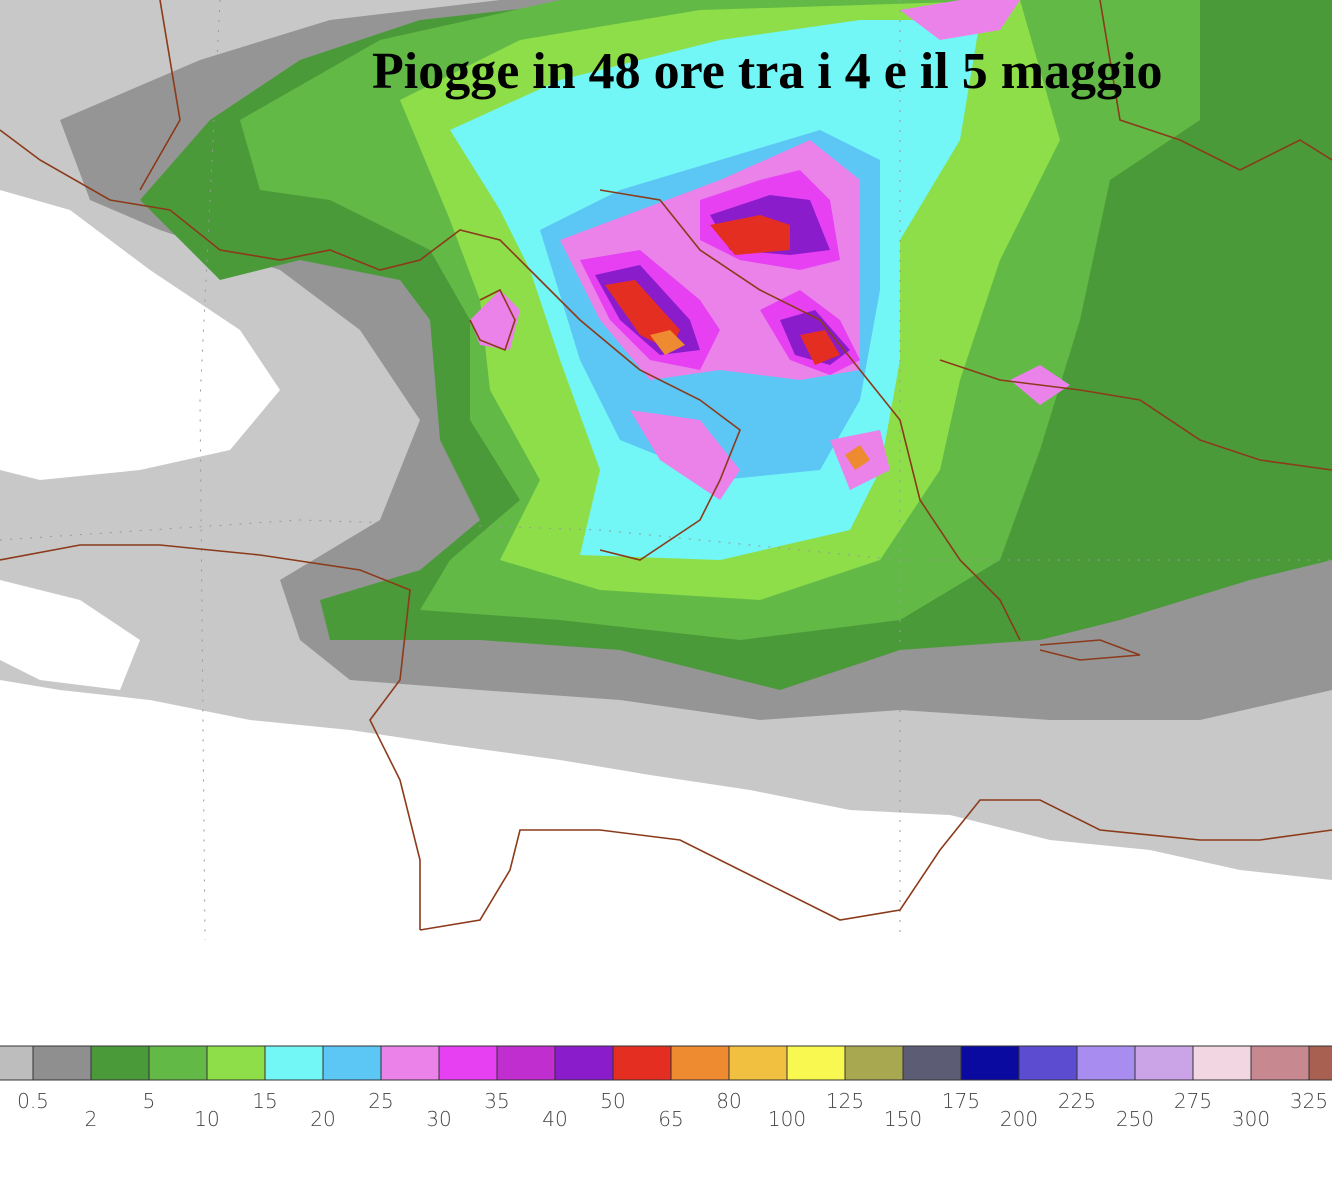  What do you see at coordinates (670, 1119) in the screenshot?
I see `legend-label: 65` at bounding box center [670, 1119].